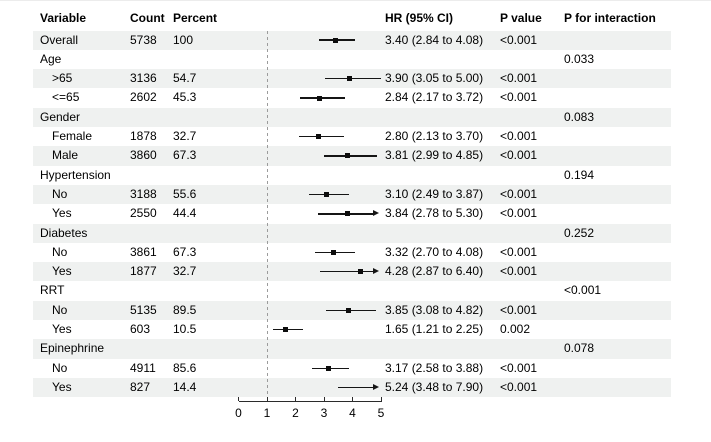 The image size is (711, 442). What do you see at coordinates (143, 155) in the screenshot?
I see `count-value: 3860` at bounding box center [143, 155].